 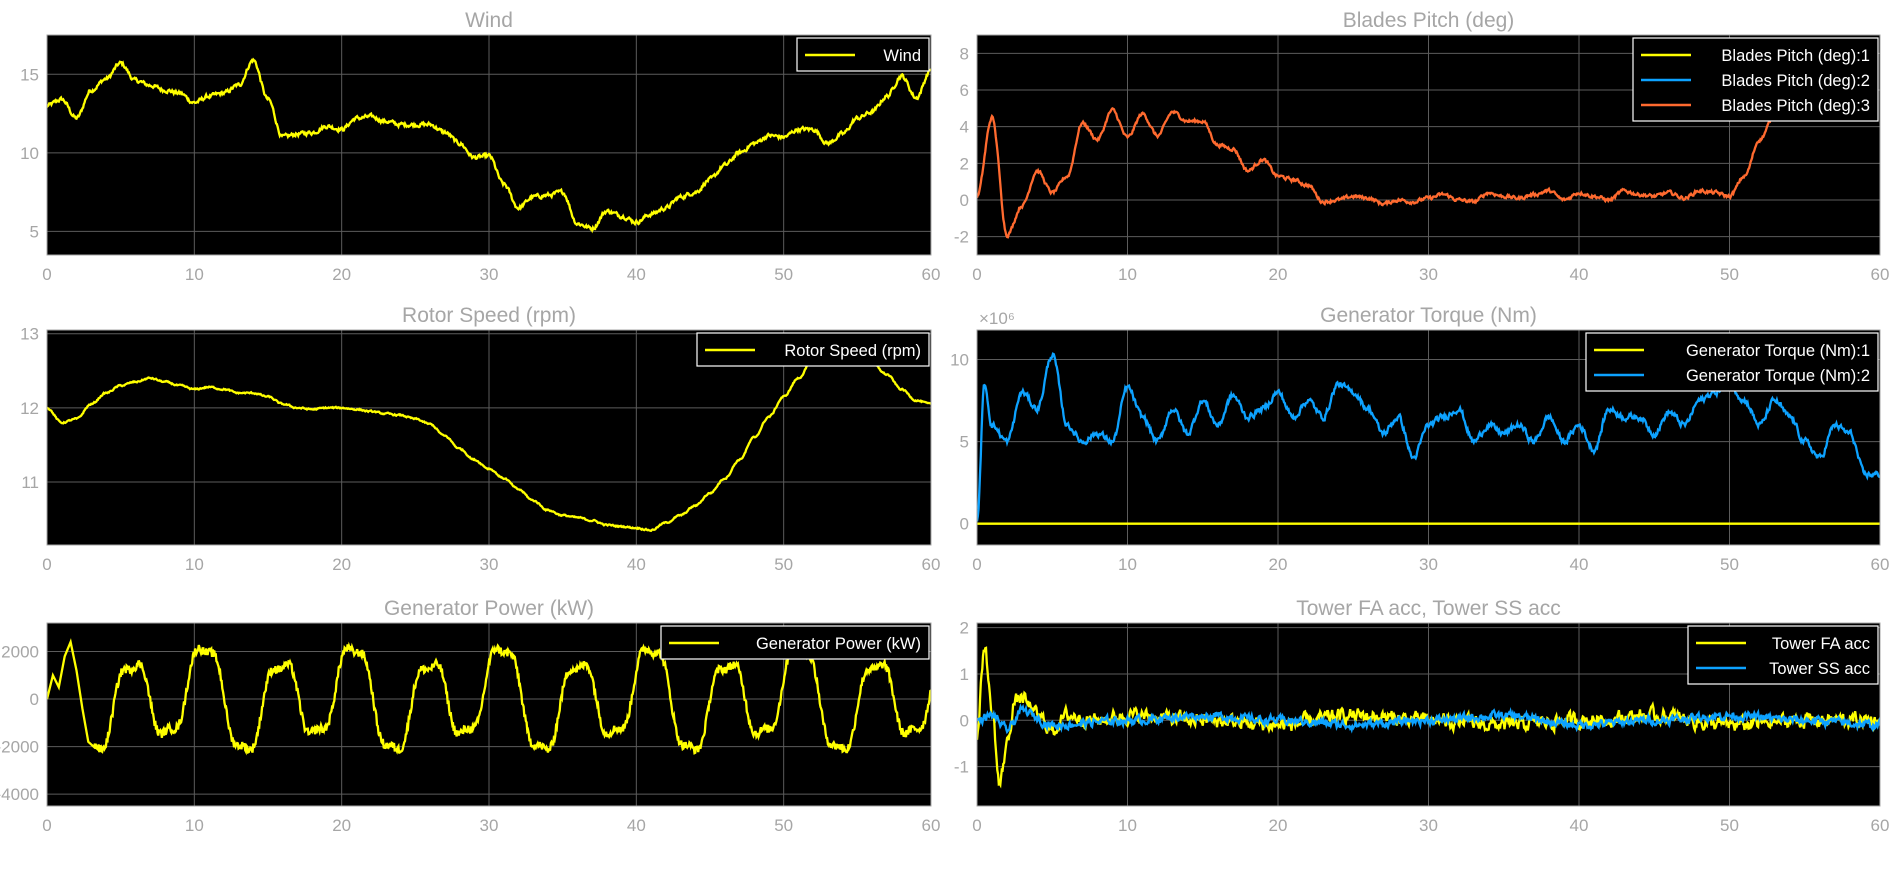 I want to click on legend-label: Generator Power (kW), so click(x=838, y=644).